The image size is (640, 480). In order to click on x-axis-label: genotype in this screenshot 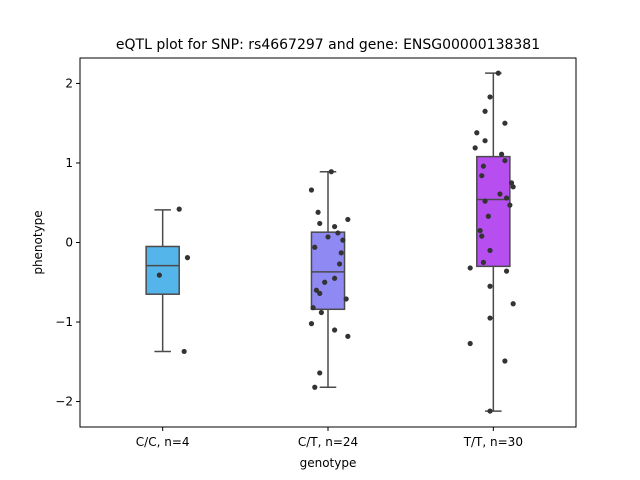, I will do `click(328, 463)`.